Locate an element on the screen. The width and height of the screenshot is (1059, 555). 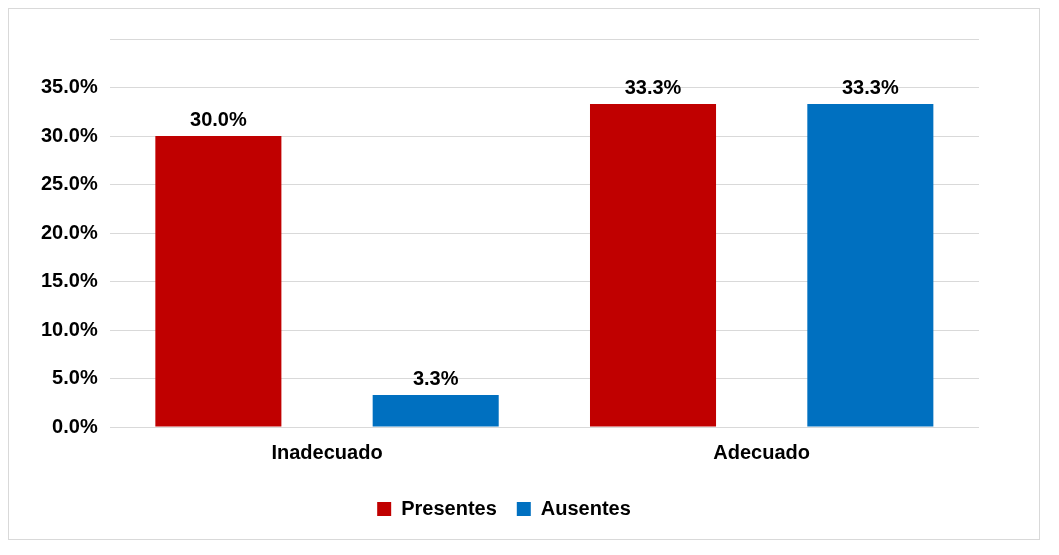
y-tick-label: 0.0% is located at coordinates (75, 425).